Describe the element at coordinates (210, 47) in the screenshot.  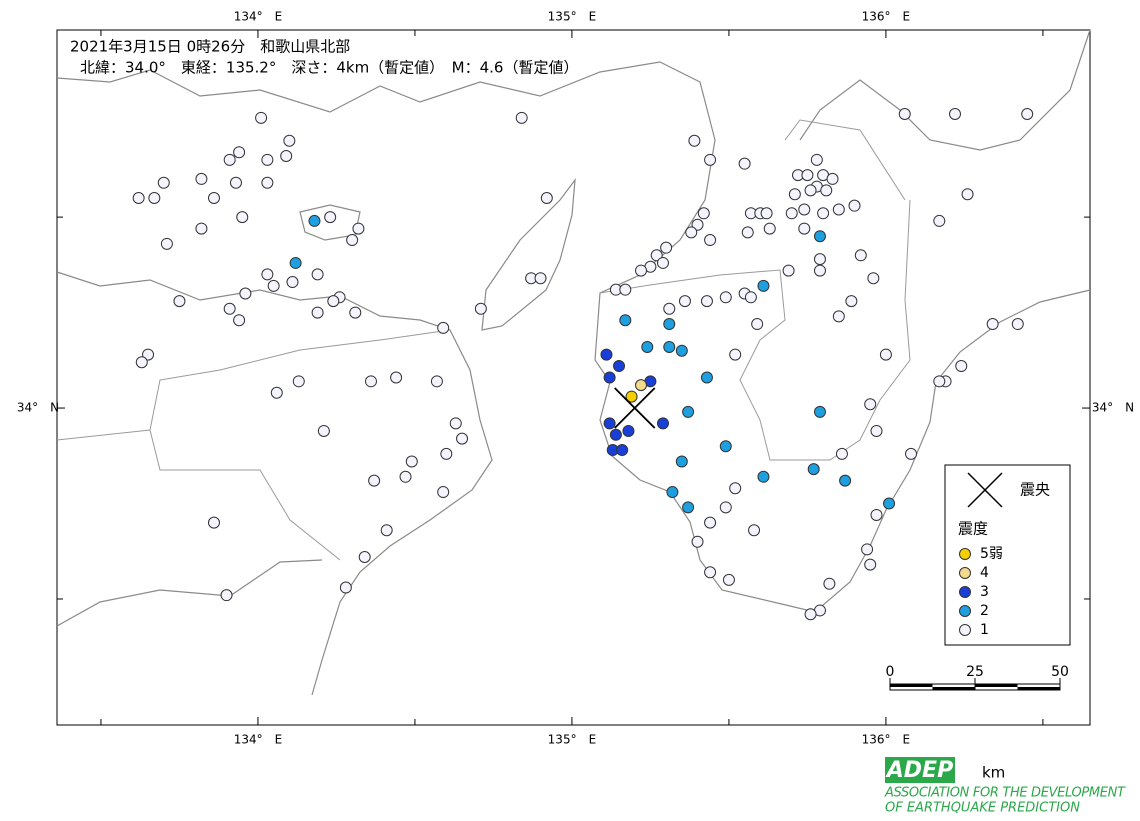
I see `header-line: 2021年3月15日 0時26分 和歌山県北部` at that location.